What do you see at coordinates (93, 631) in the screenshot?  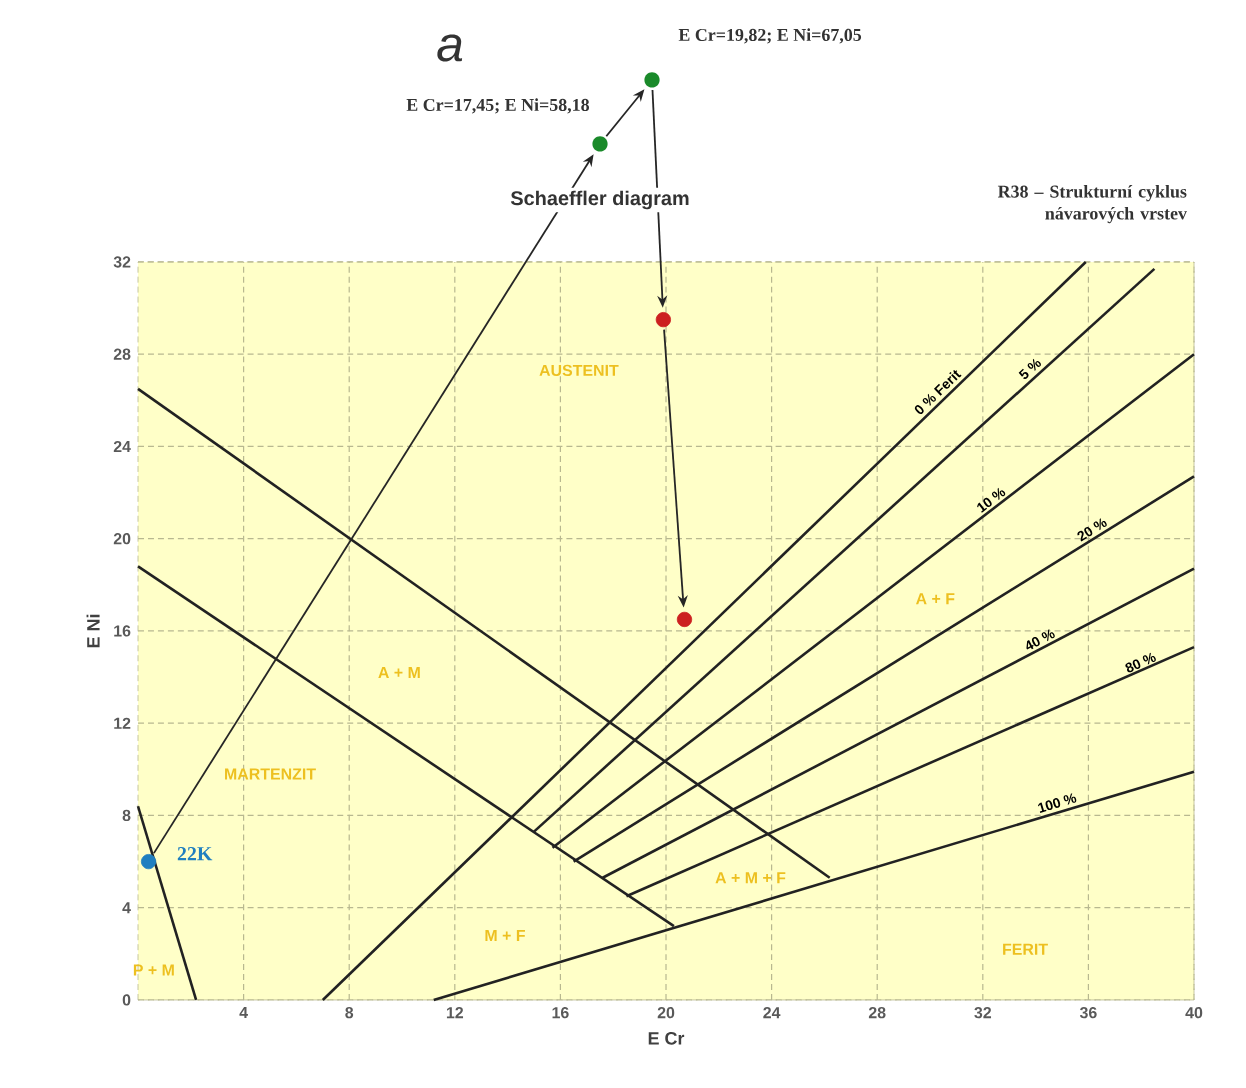 I see `y-axis-title: E Ni` at bounding box center [93, 631].